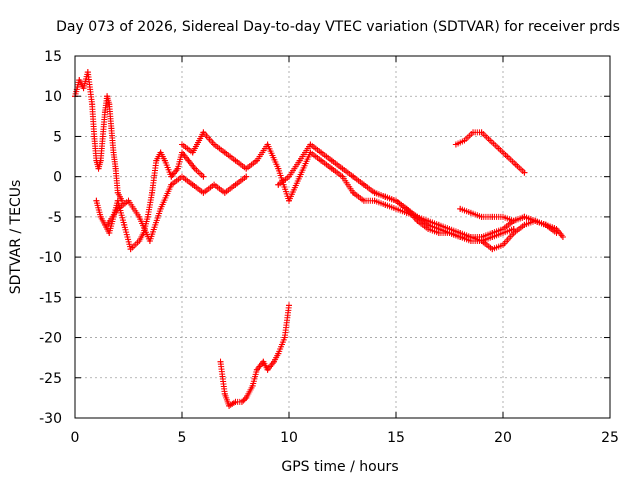  Describe the element at coordinates (53, 57) in the screenshot. I see `y-tick-label: 15` at that location.